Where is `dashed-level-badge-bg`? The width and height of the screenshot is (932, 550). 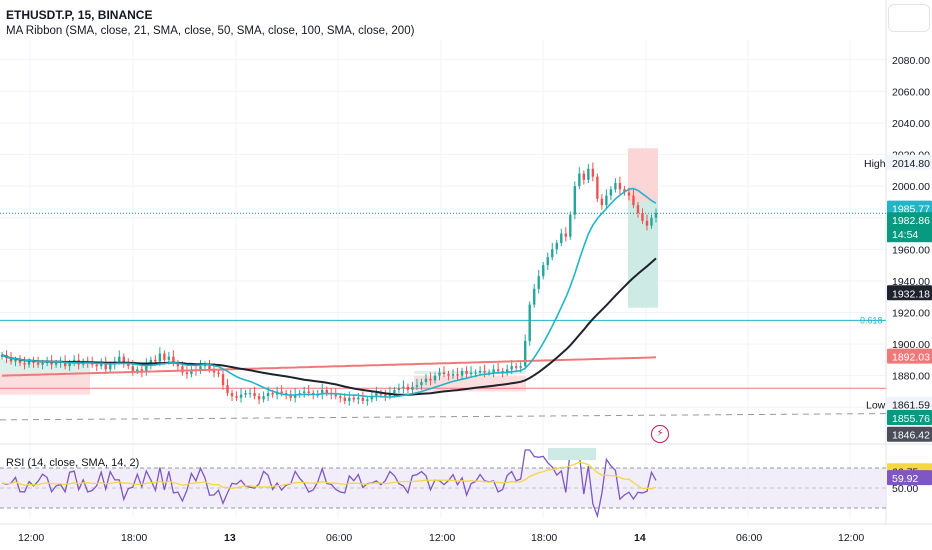
dashed-level-badge-bg is located at coordinates (909, 417).